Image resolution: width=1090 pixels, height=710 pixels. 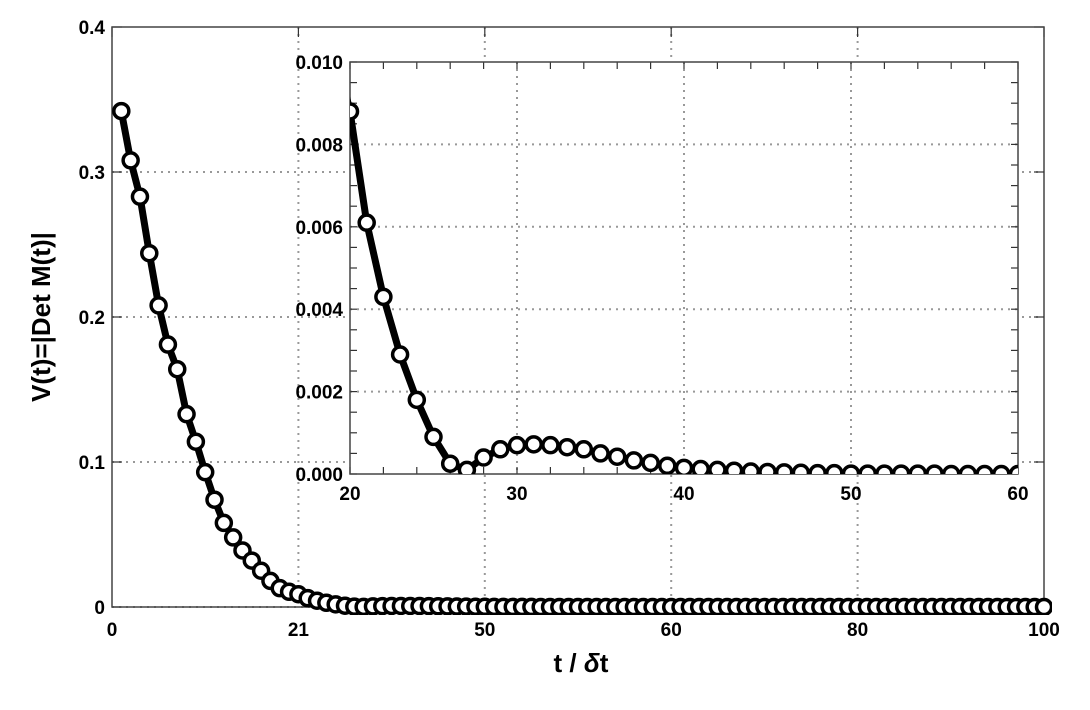 What do you see at coordinates (319, 393) in the screenshot?
I see `y-tick-label: 0.002` at bounding box center [319, 393].